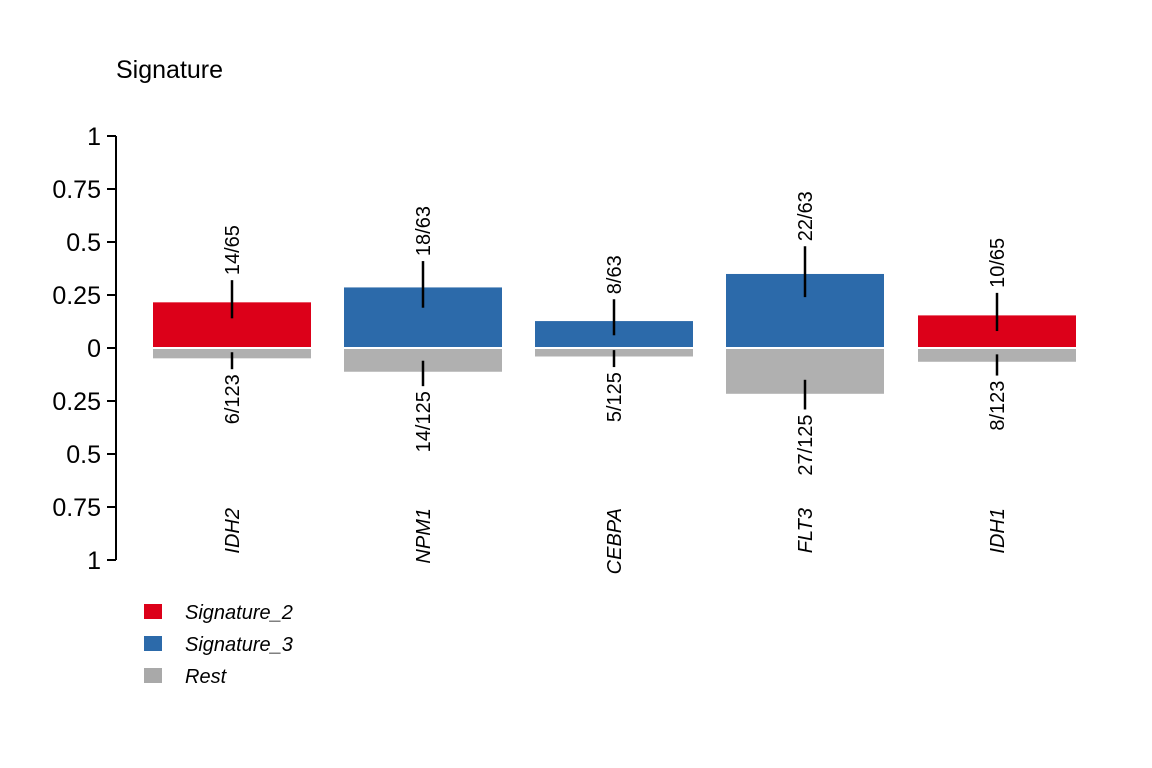  Describe the element at coordinates (424, 231) in the screenshot. I see `fraction-label: 18/63` at that location.